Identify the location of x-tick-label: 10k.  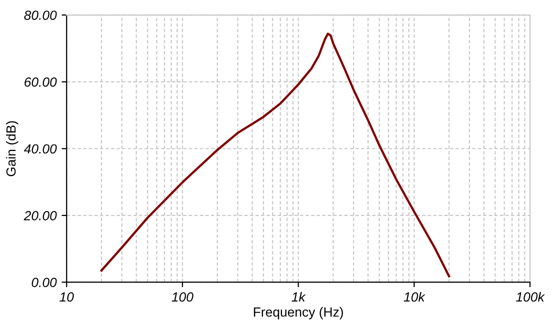
(415, 297).